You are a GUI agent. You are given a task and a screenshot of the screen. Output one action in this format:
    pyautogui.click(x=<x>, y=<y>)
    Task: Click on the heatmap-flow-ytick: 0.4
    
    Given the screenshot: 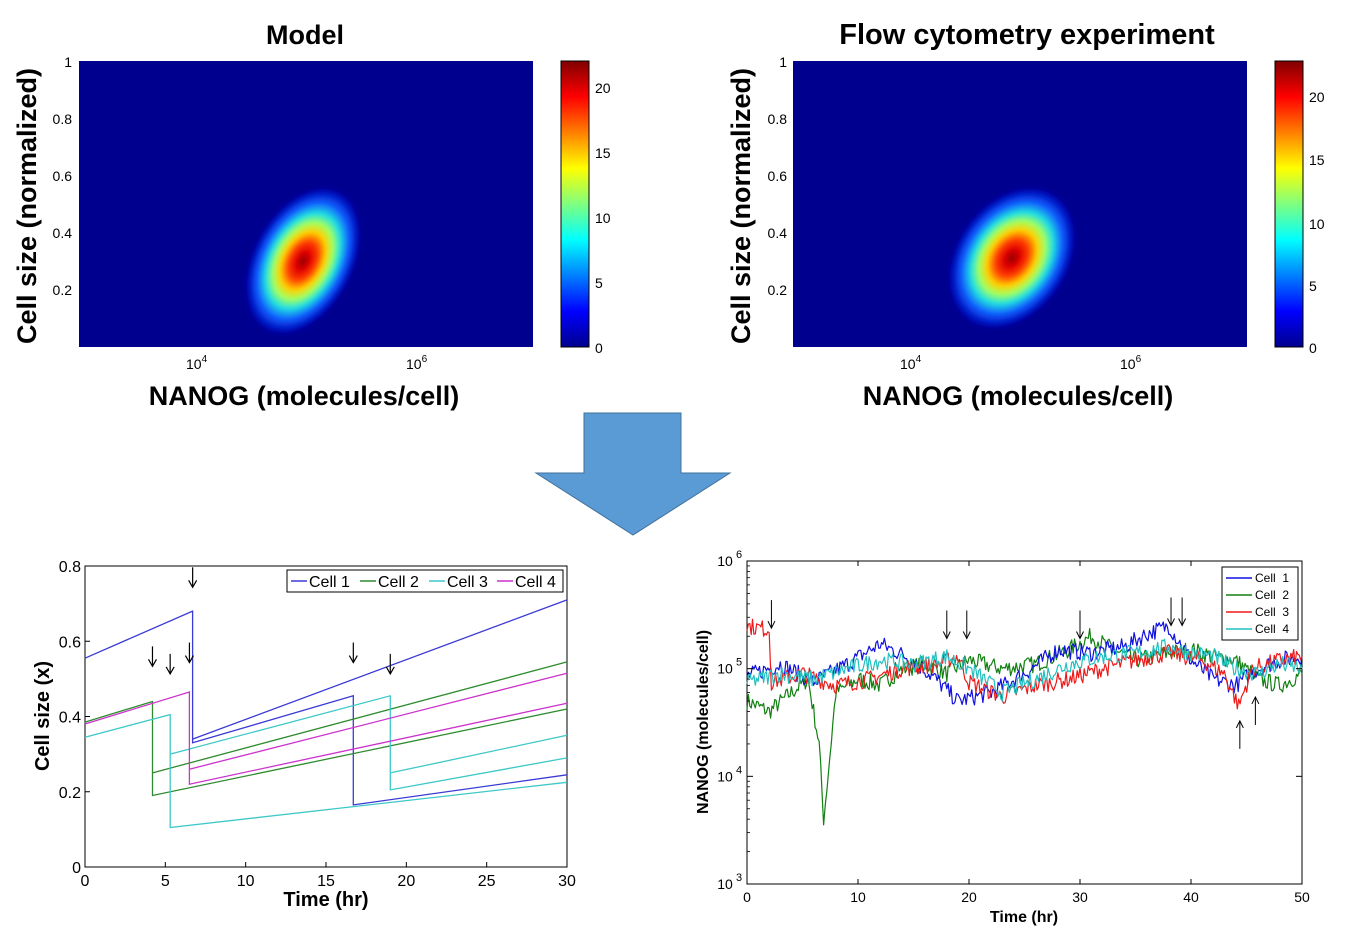 What is the action you would take?
    pyautogui.click(x=778, y=233)
    